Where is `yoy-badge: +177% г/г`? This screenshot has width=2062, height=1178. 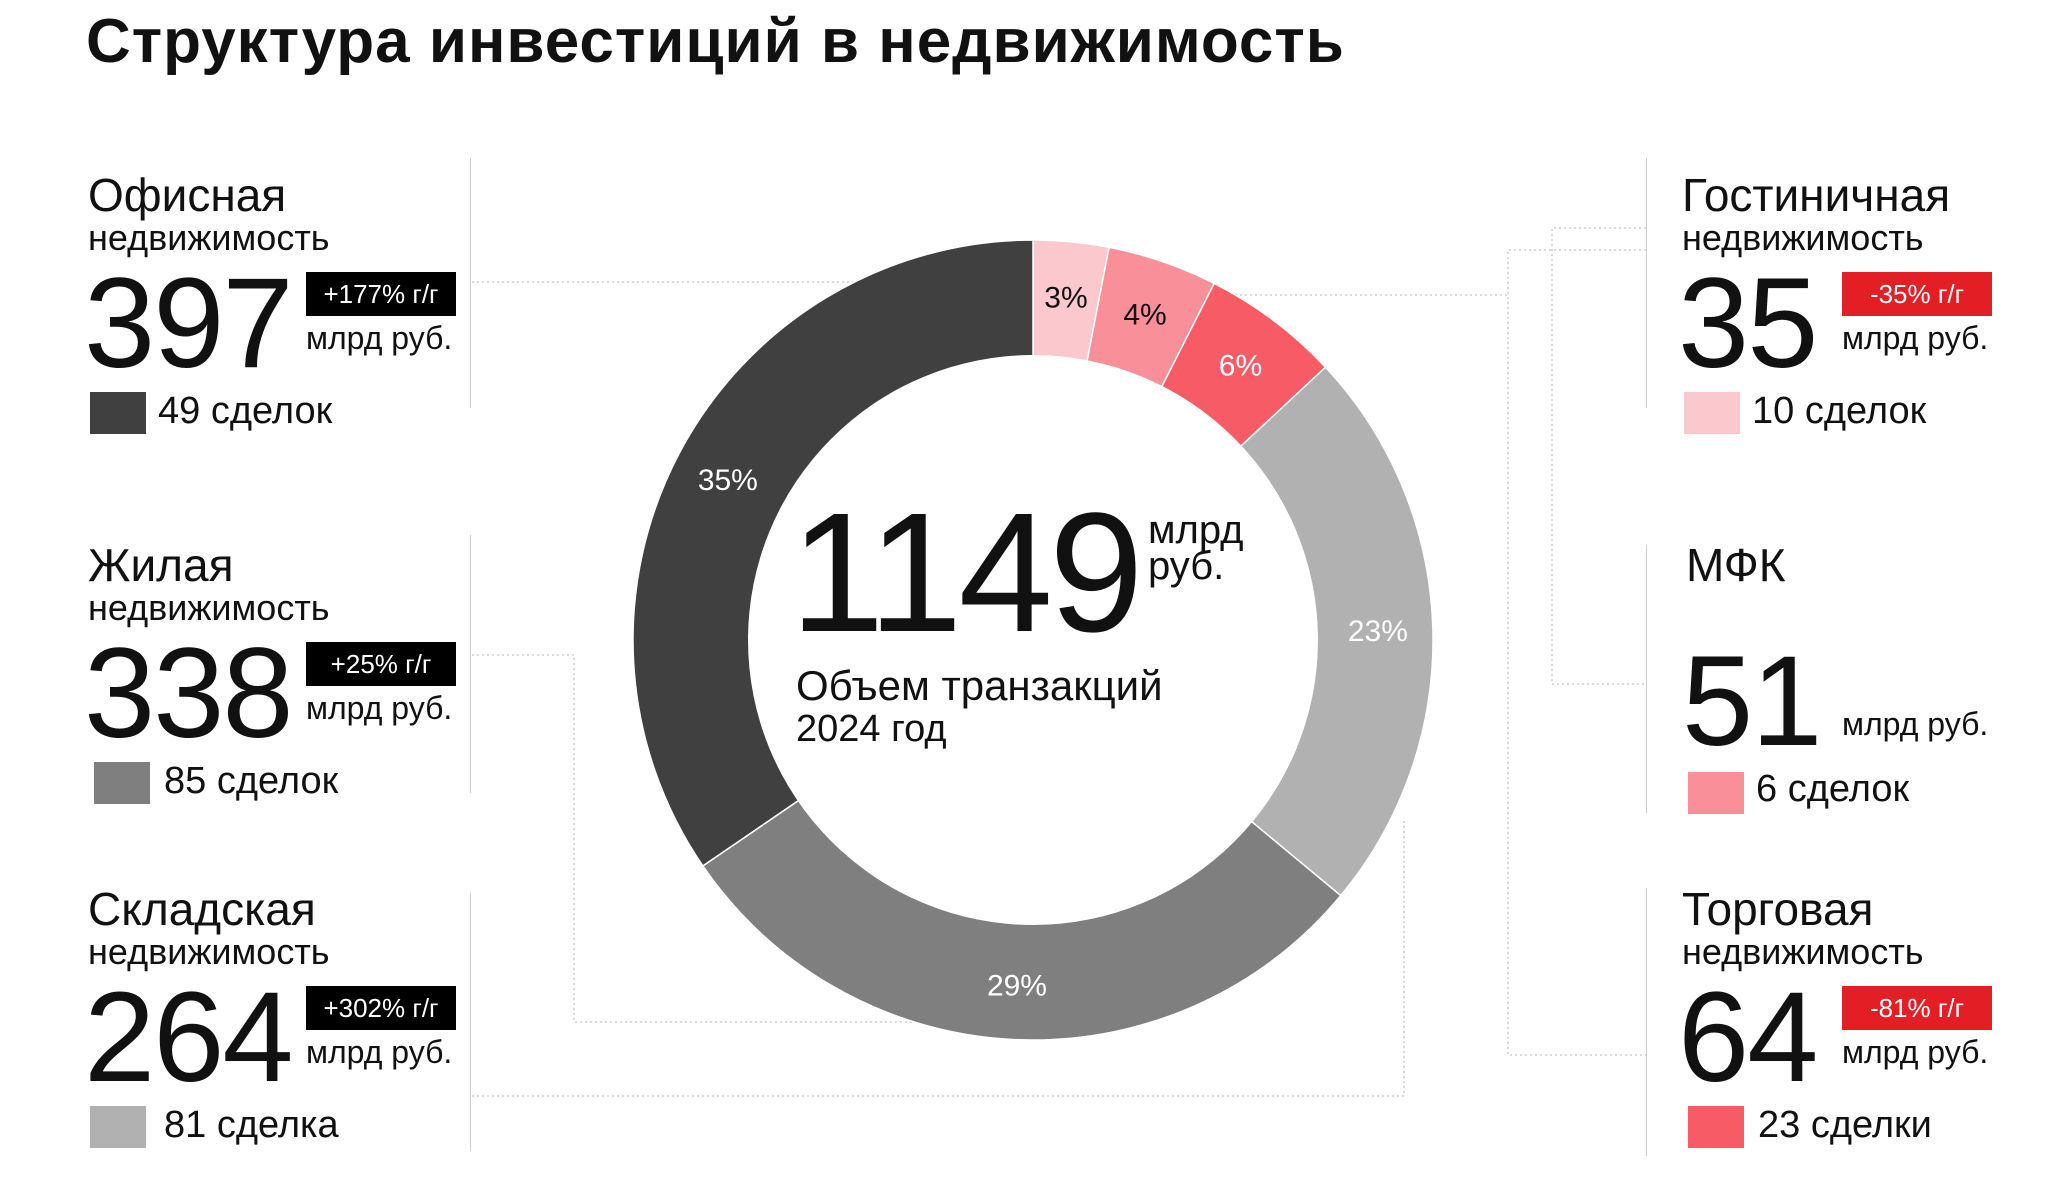 yoy-badge: +177% г/г is located at coordinates (381, 294).